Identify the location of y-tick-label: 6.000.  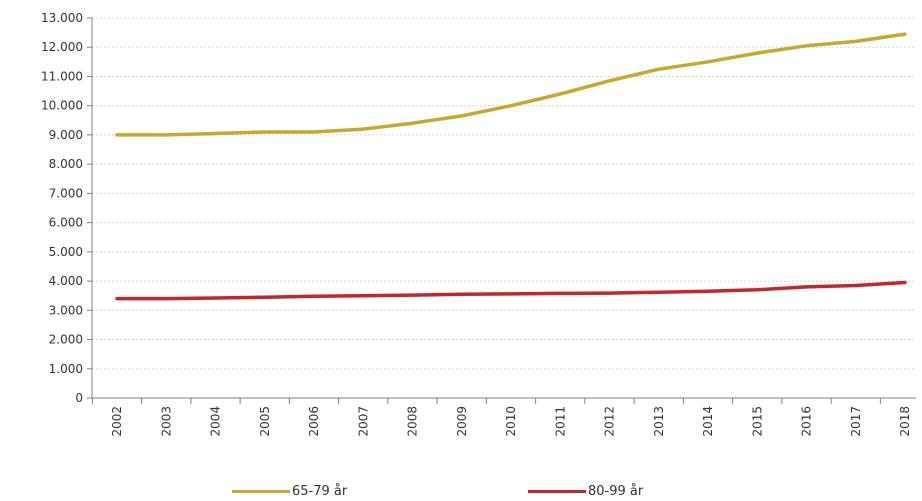
(66, 223).